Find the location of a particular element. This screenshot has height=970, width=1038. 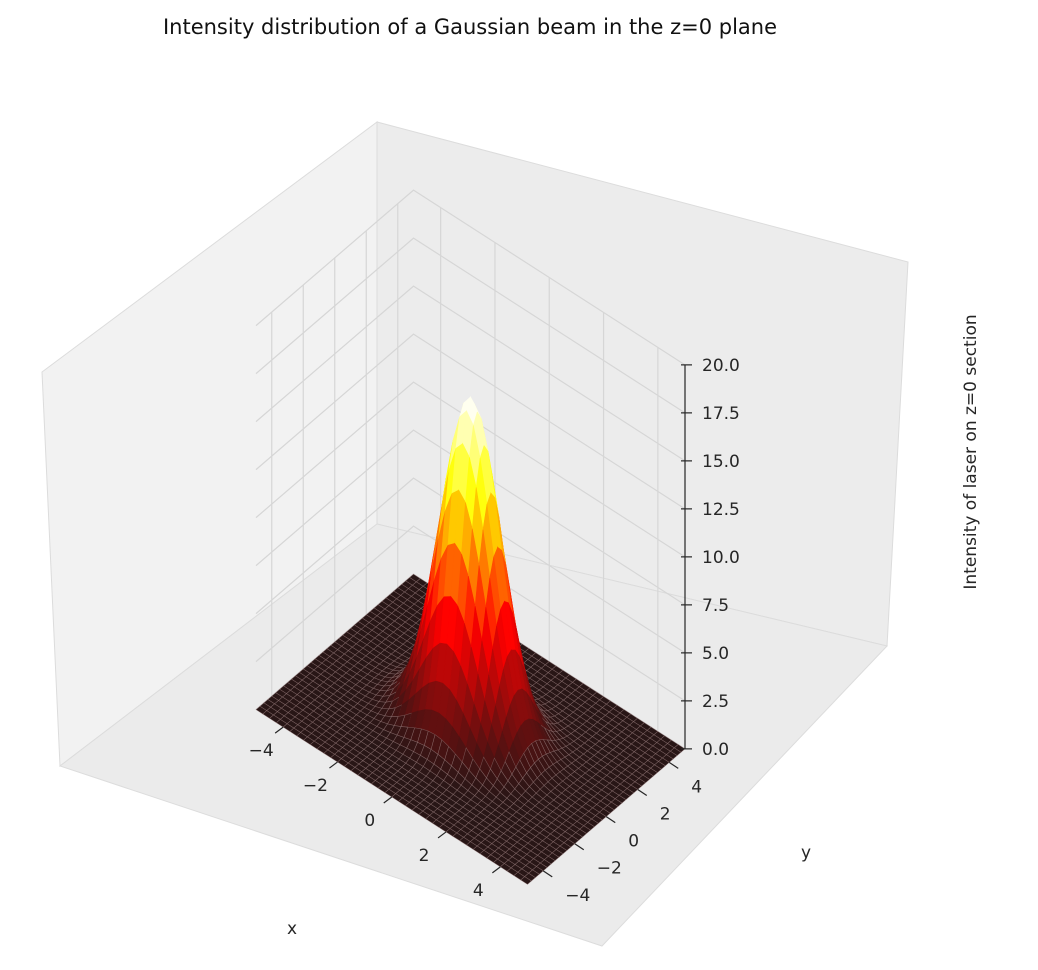

x-tick-label: 2 is located at coordinates (424, 856).